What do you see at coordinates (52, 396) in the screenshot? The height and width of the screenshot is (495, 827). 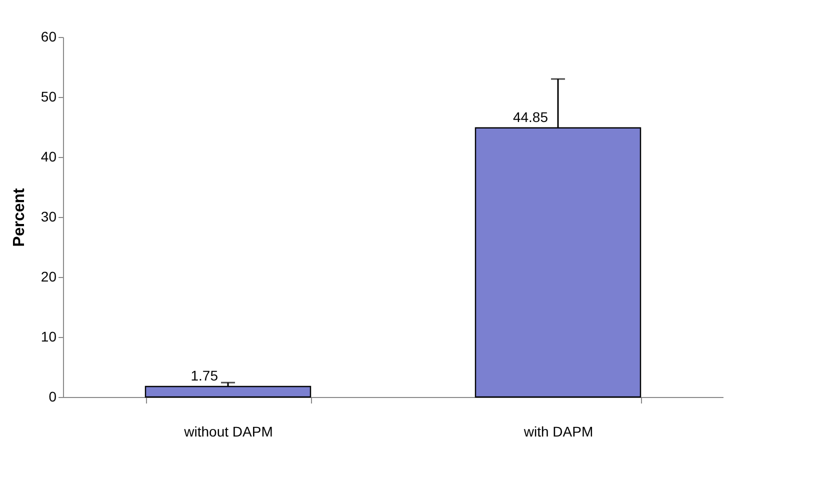 I see `y-tick-label: 0` at bounding box center [52, 396].